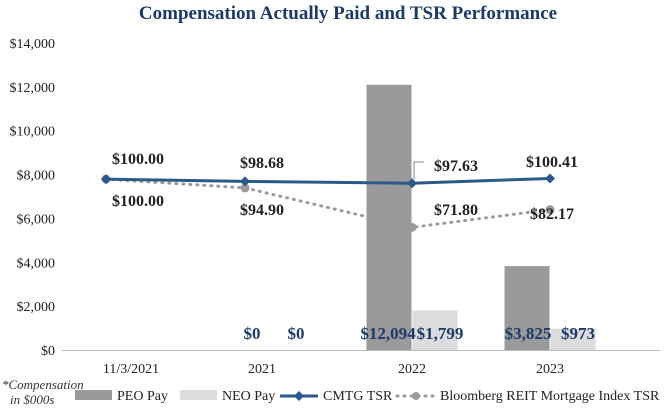 The image size is (667, 410). Describe the element at coordinates (418, 170) in the screenshot. I see `leader-line` at that location.